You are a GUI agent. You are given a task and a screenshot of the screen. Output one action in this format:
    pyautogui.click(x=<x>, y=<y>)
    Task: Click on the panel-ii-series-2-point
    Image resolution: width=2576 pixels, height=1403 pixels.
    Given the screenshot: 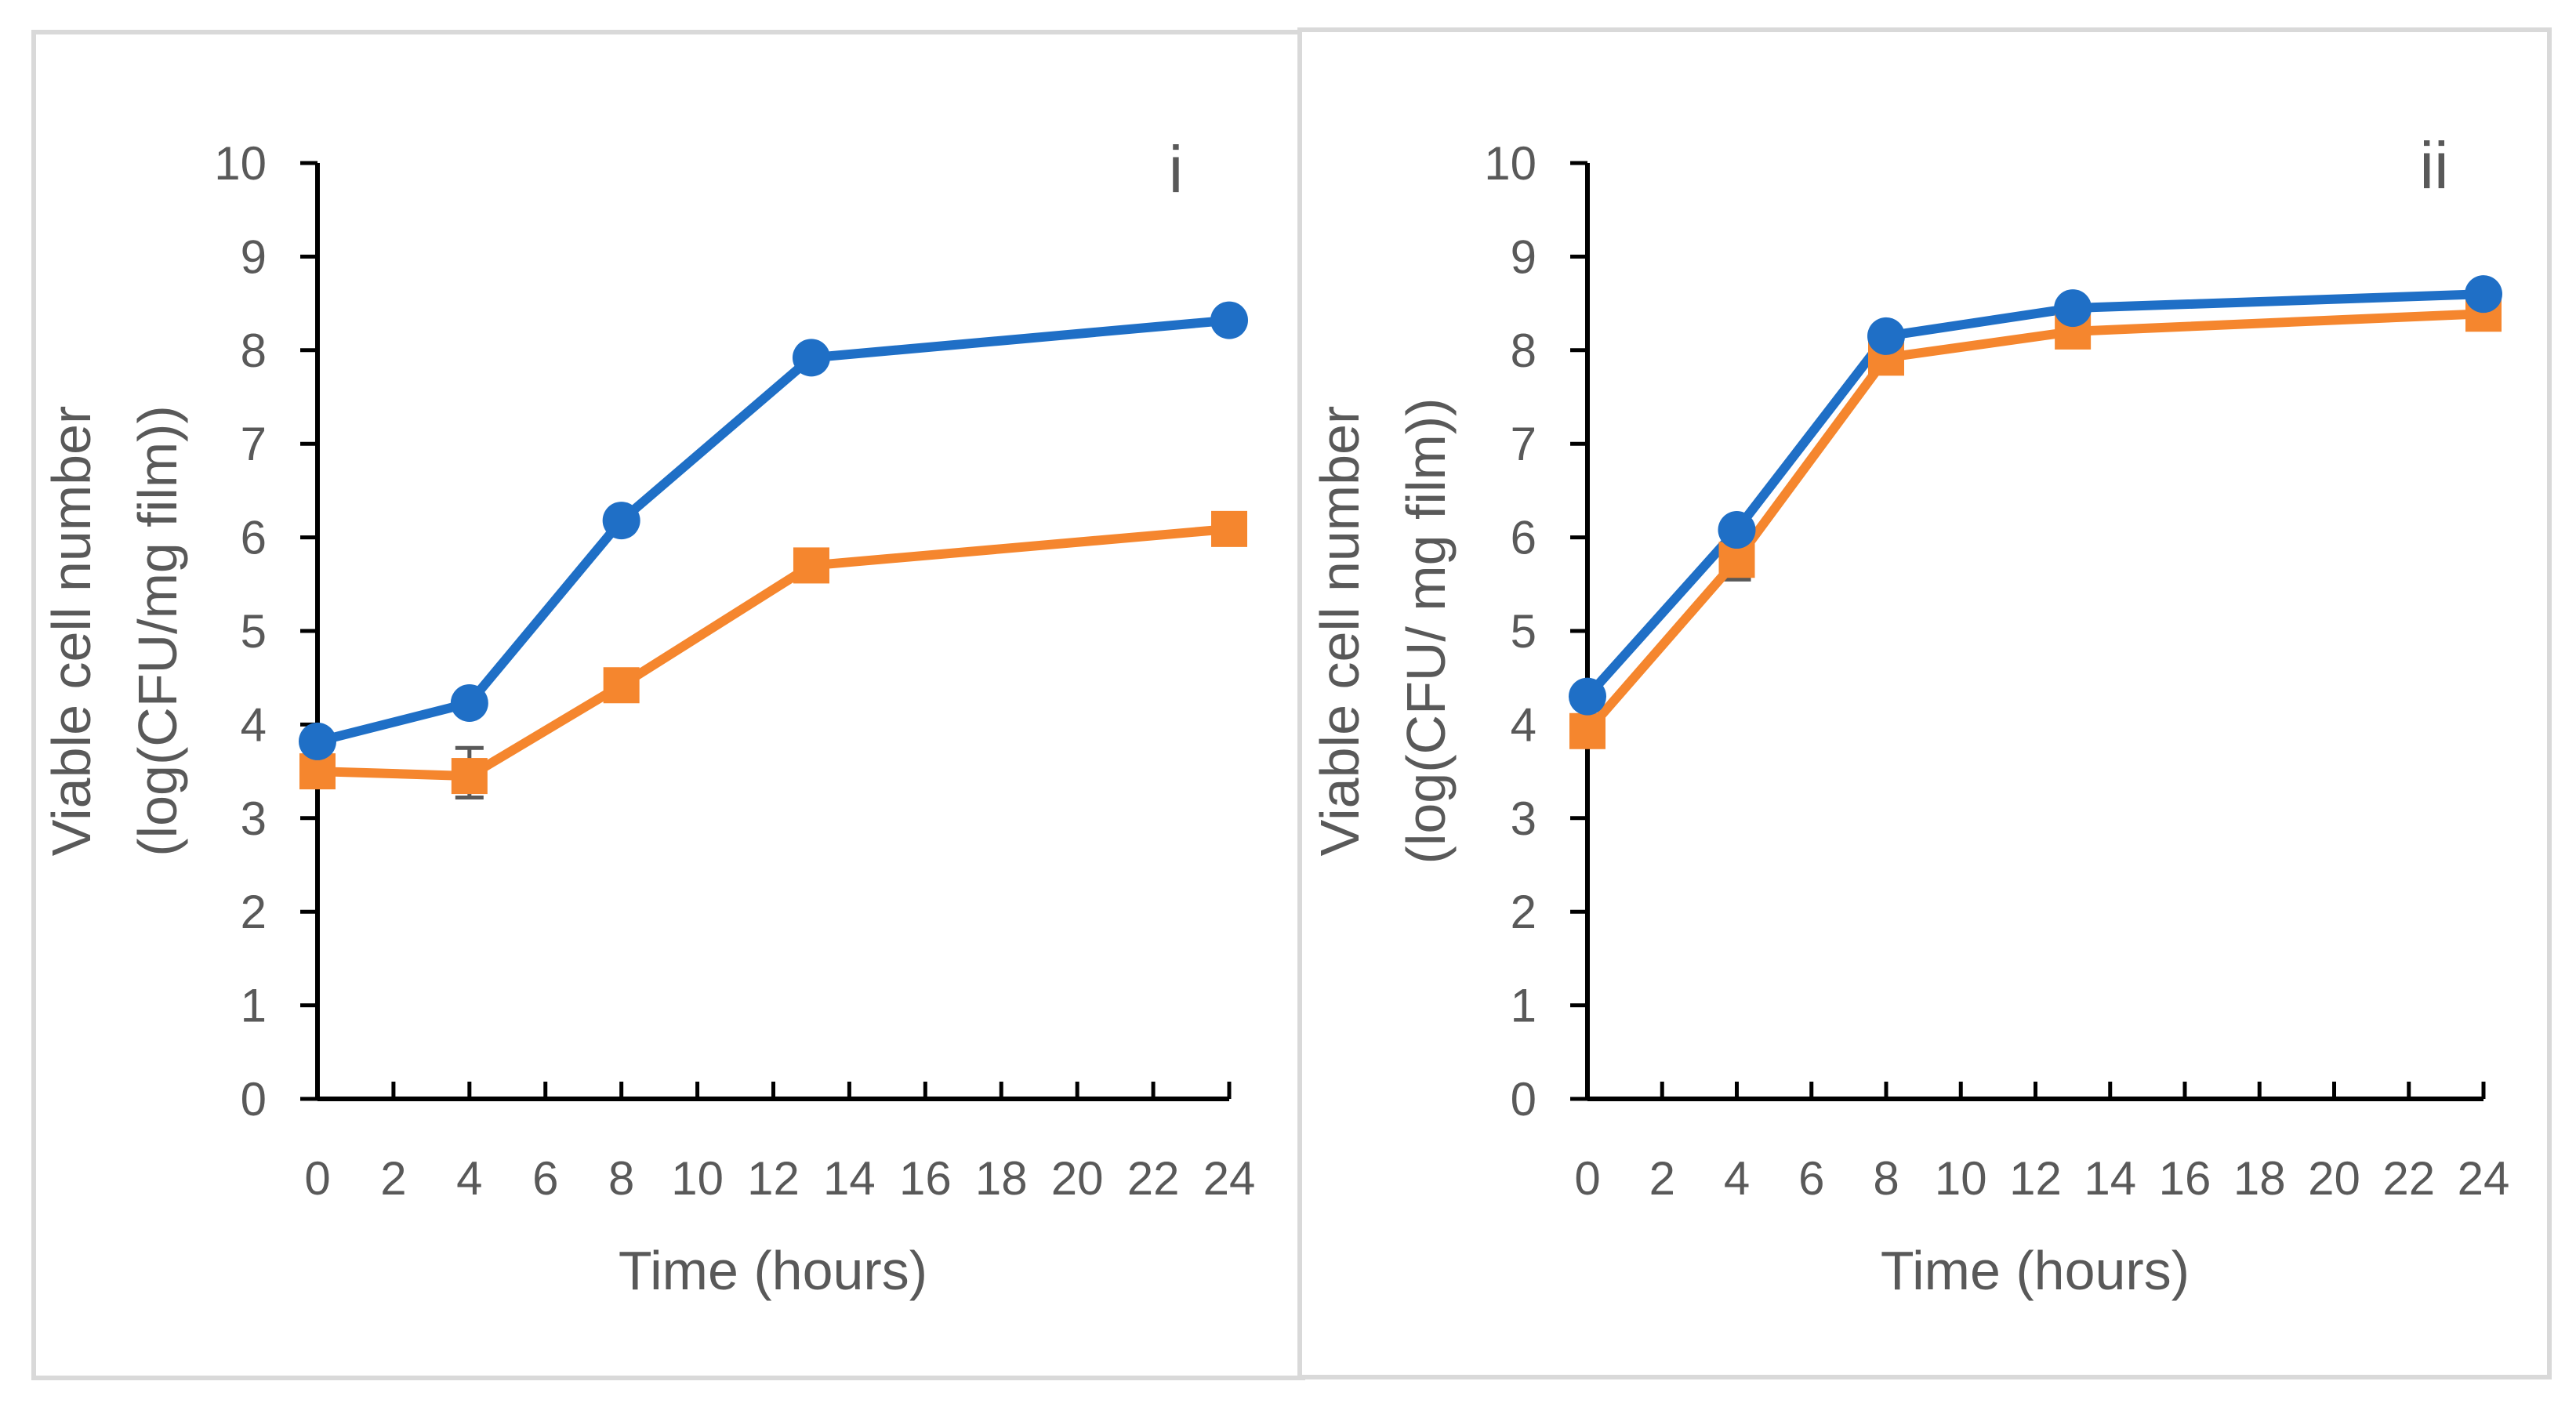 What is the action you would take?
    pyautogui.click(x=1587, y=730)
    